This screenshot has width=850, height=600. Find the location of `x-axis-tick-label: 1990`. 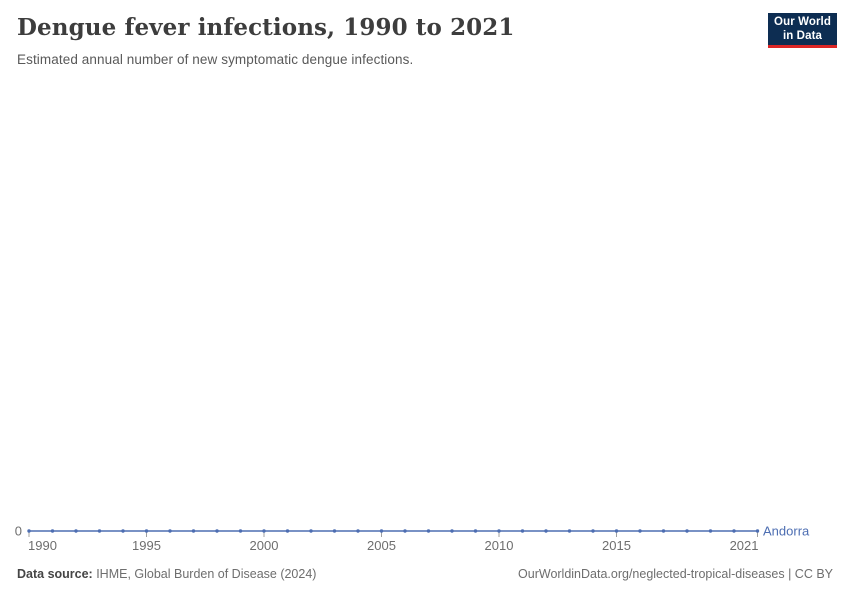

x-axis-tick-label: 1990 is located at coordinates (42, 545).